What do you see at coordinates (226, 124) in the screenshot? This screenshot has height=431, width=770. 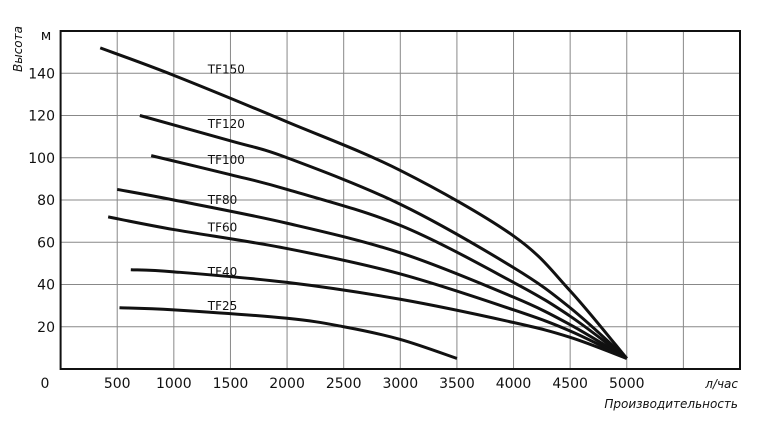 I see `curve-label-tf120: TF120` at bounding box center [226, 124].